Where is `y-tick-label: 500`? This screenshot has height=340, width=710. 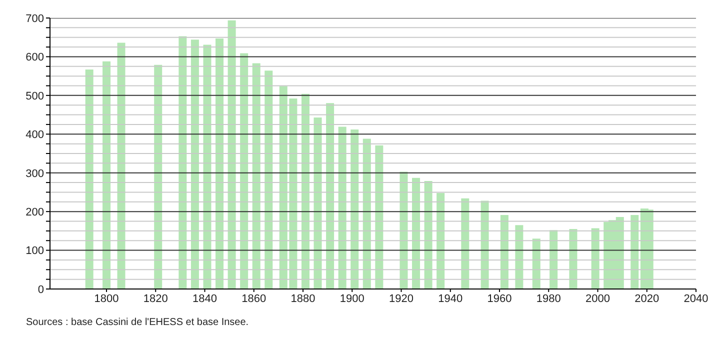
y-tick-label: 500 is located at coordinates (35, 96).